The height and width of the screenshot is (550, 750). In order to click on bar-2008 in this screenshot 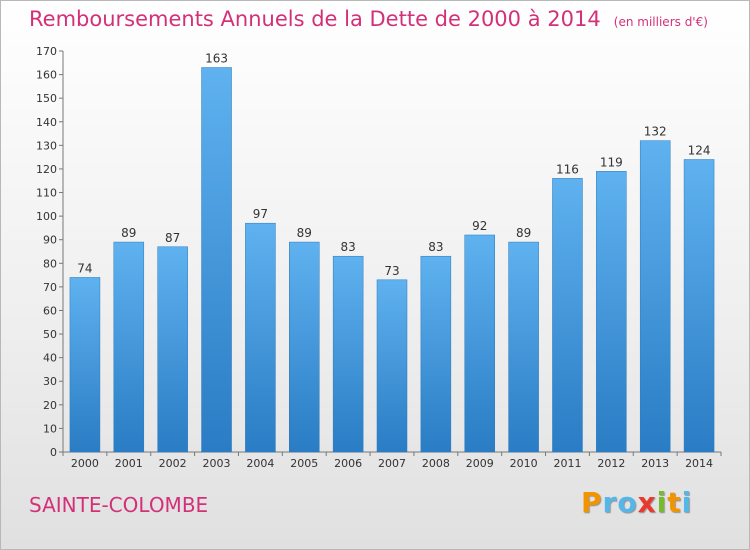, I will do `click(436, 354)`.